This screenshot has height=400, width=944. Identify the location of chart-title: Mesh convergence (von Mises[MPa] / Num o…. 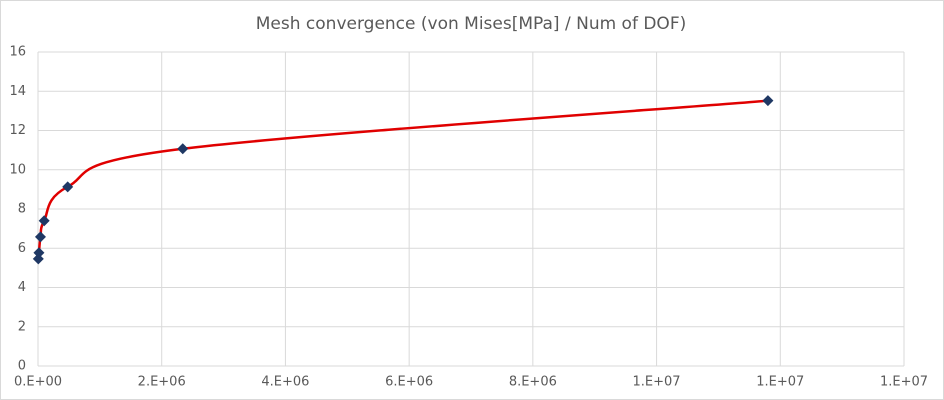
(471, 24).